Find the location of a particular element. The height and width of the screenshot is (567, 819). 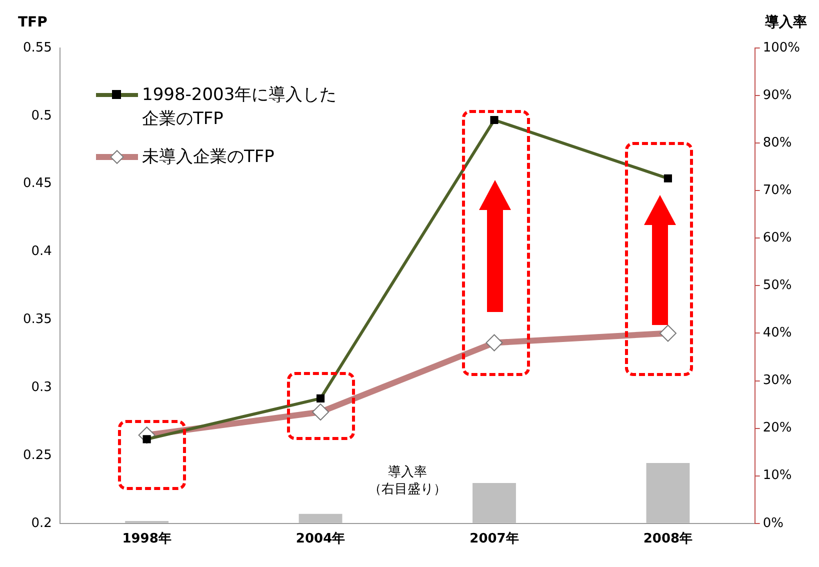

y2-tick-label: 10% is located at coordinates (777, 476).